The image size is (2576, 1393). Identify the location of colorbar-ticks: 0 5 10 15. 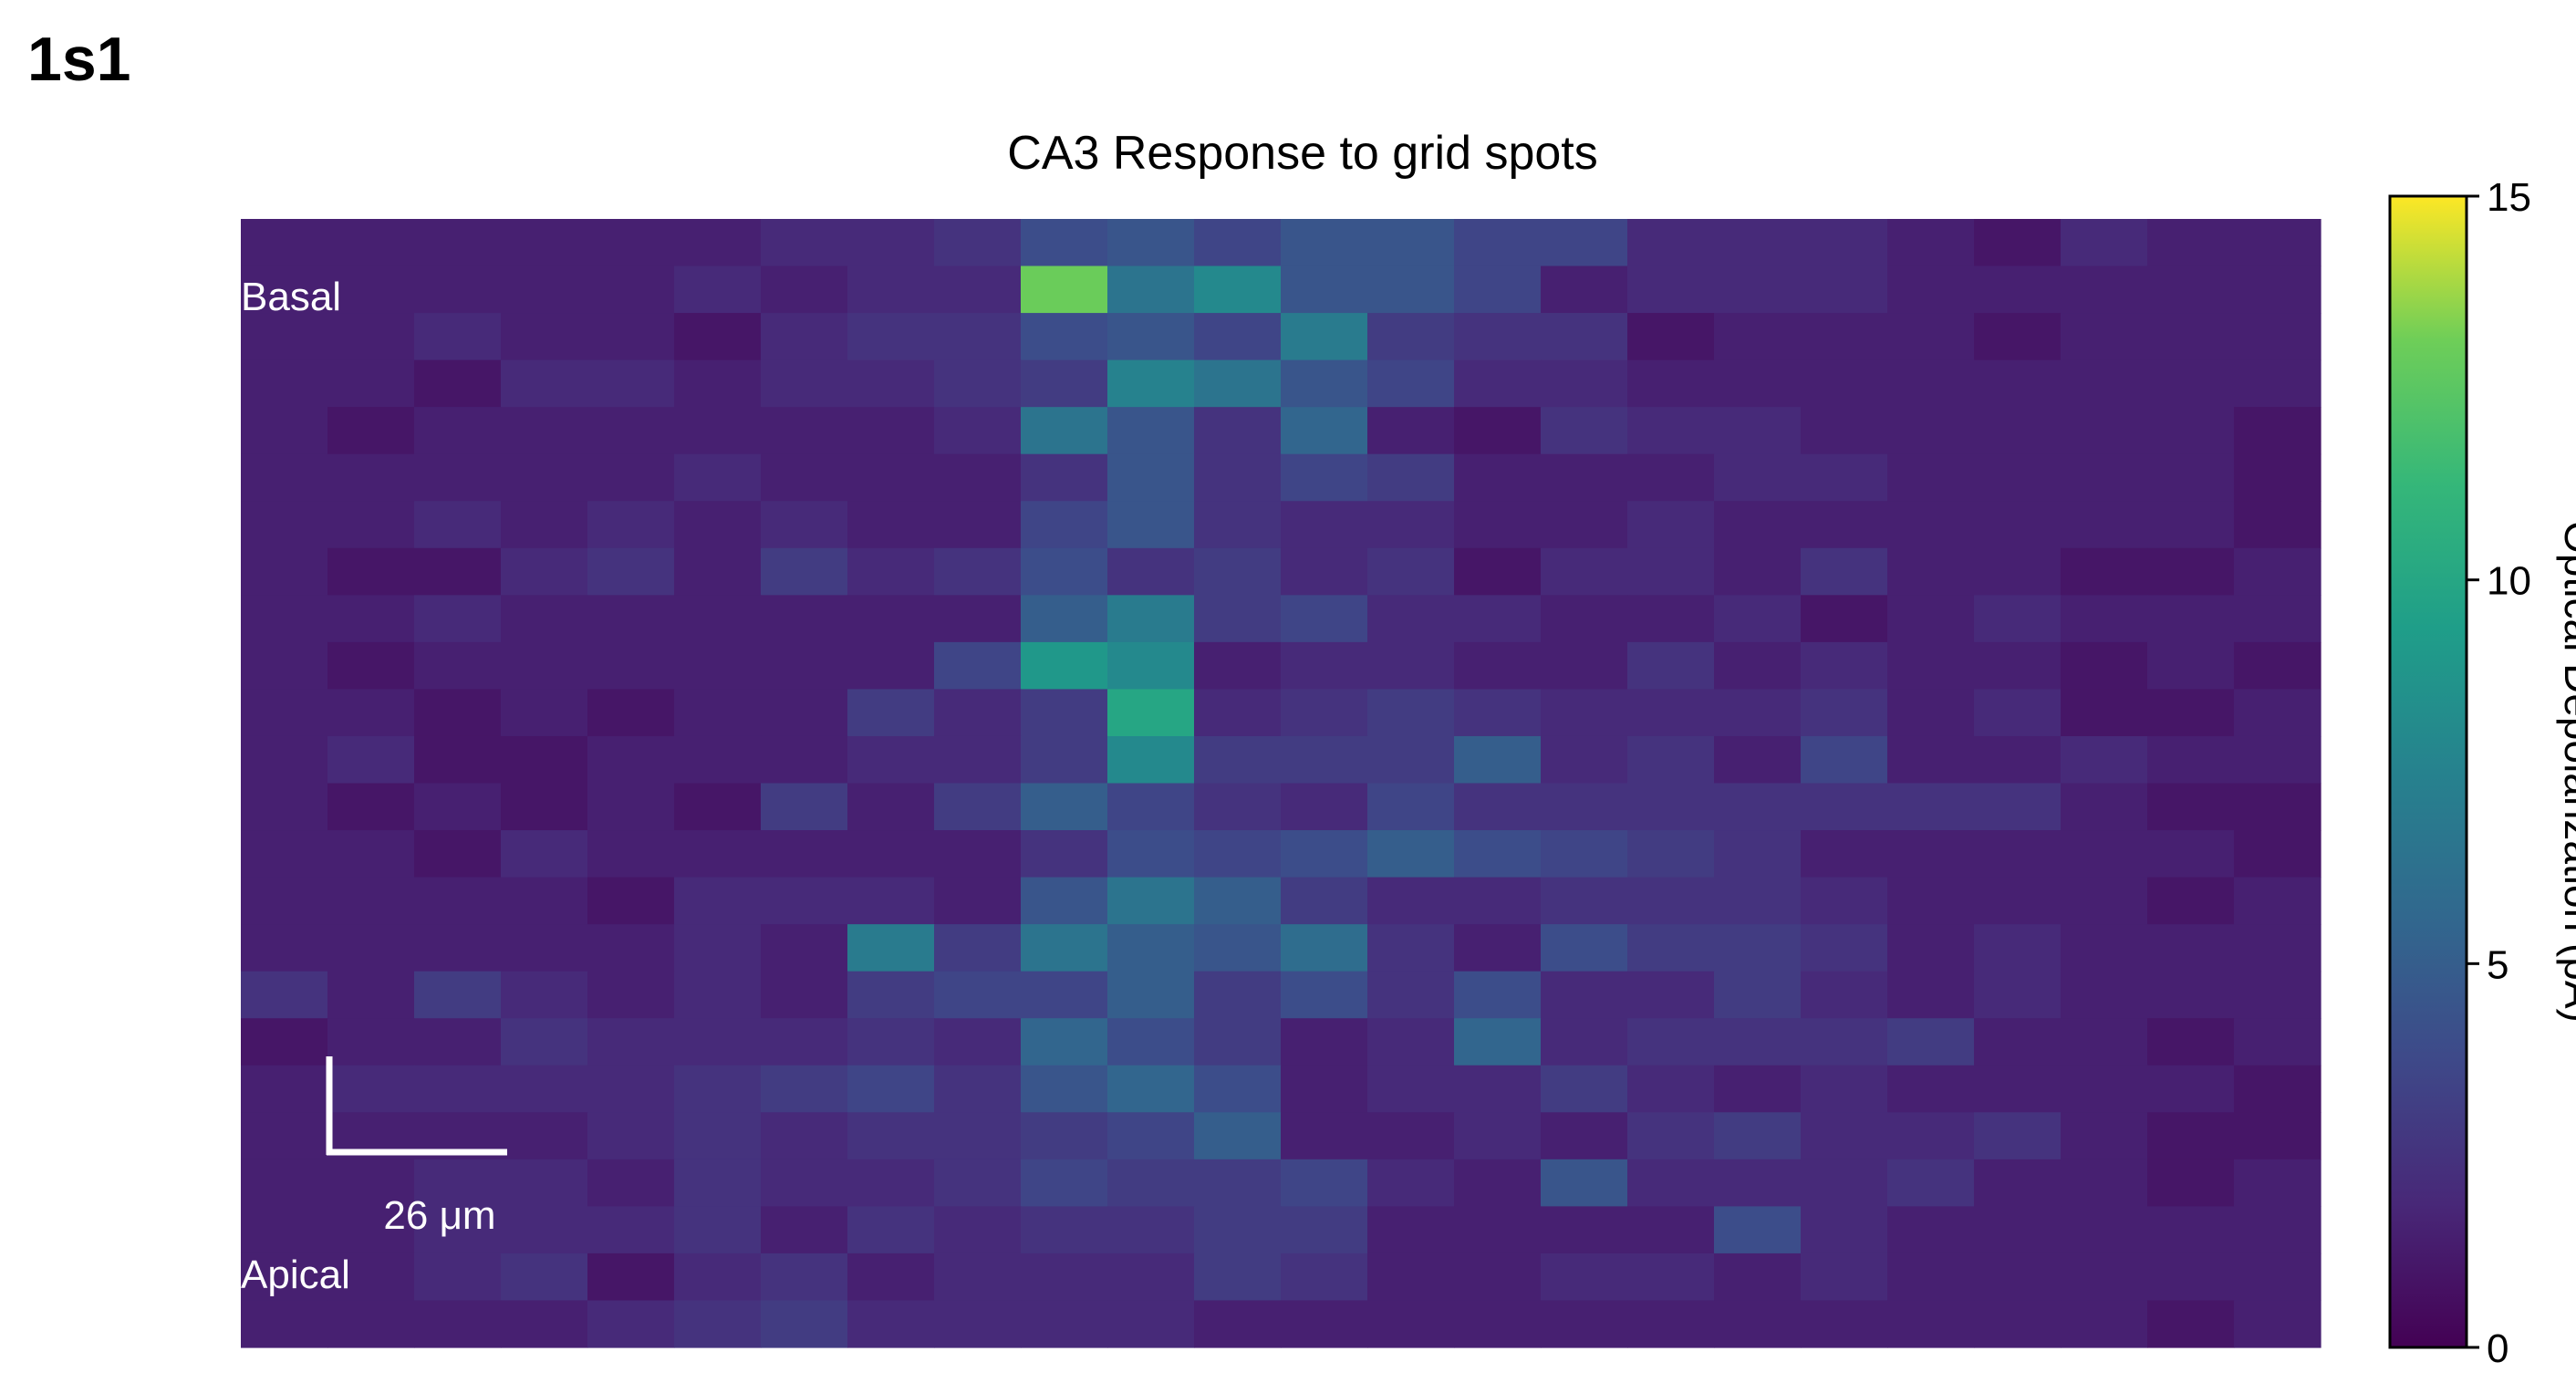
(2499, 773).